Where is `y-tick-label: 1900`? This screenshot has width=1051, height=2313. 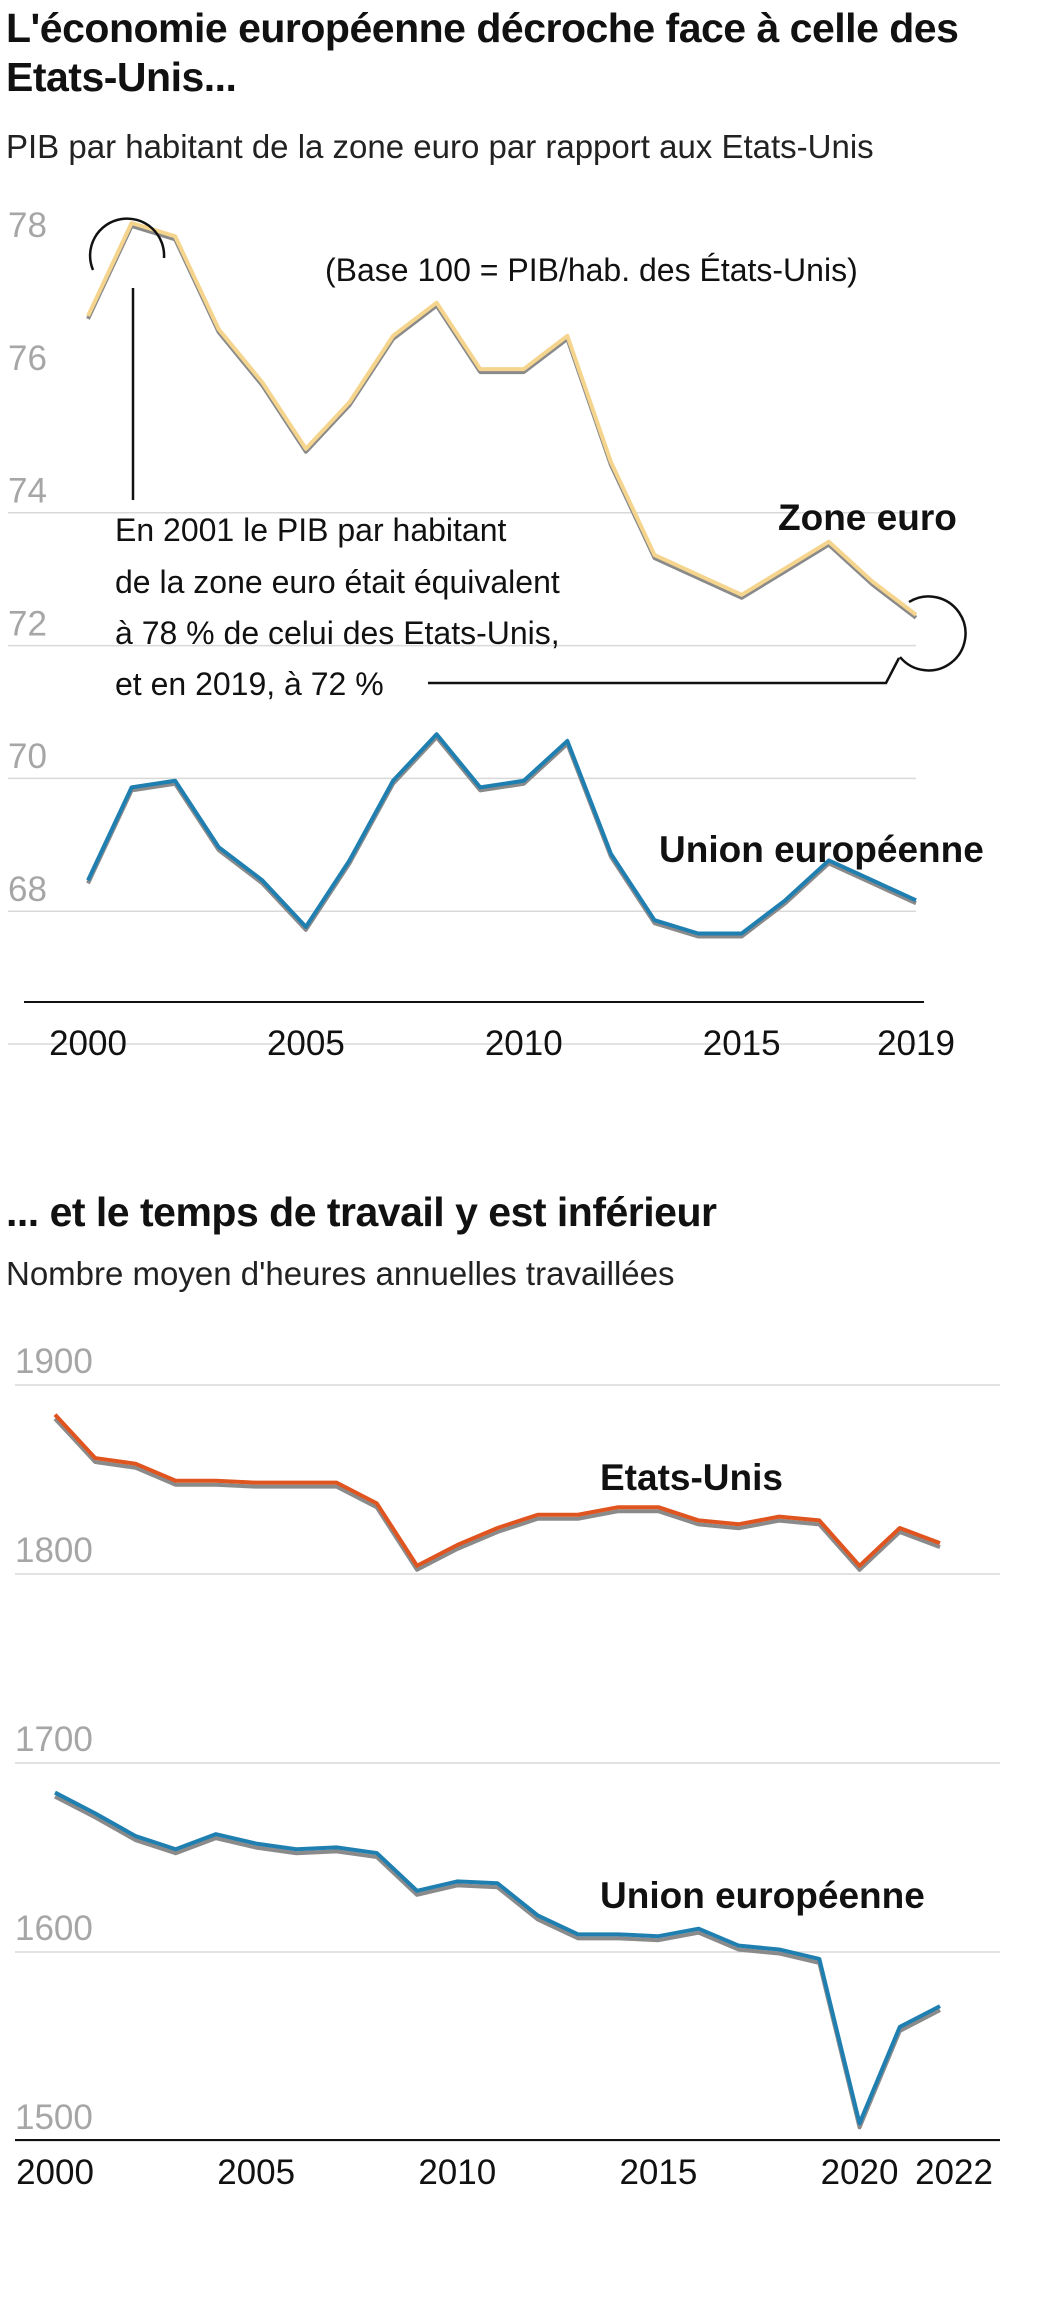 y-tick-label: 1900 is located at coordinates (54, 1361).